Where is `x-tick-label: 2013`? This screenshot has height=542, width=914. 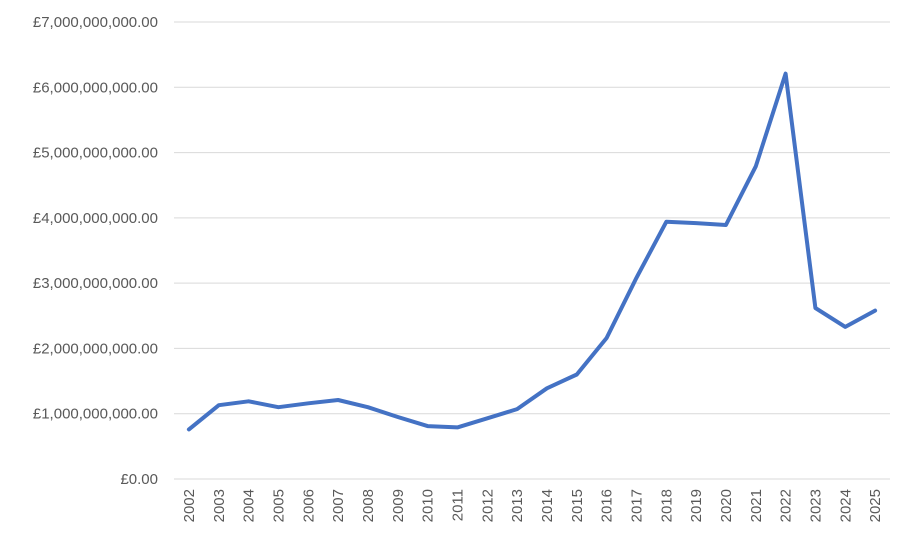
x-tick-label: 2013 is located at coordinates (517, 505).